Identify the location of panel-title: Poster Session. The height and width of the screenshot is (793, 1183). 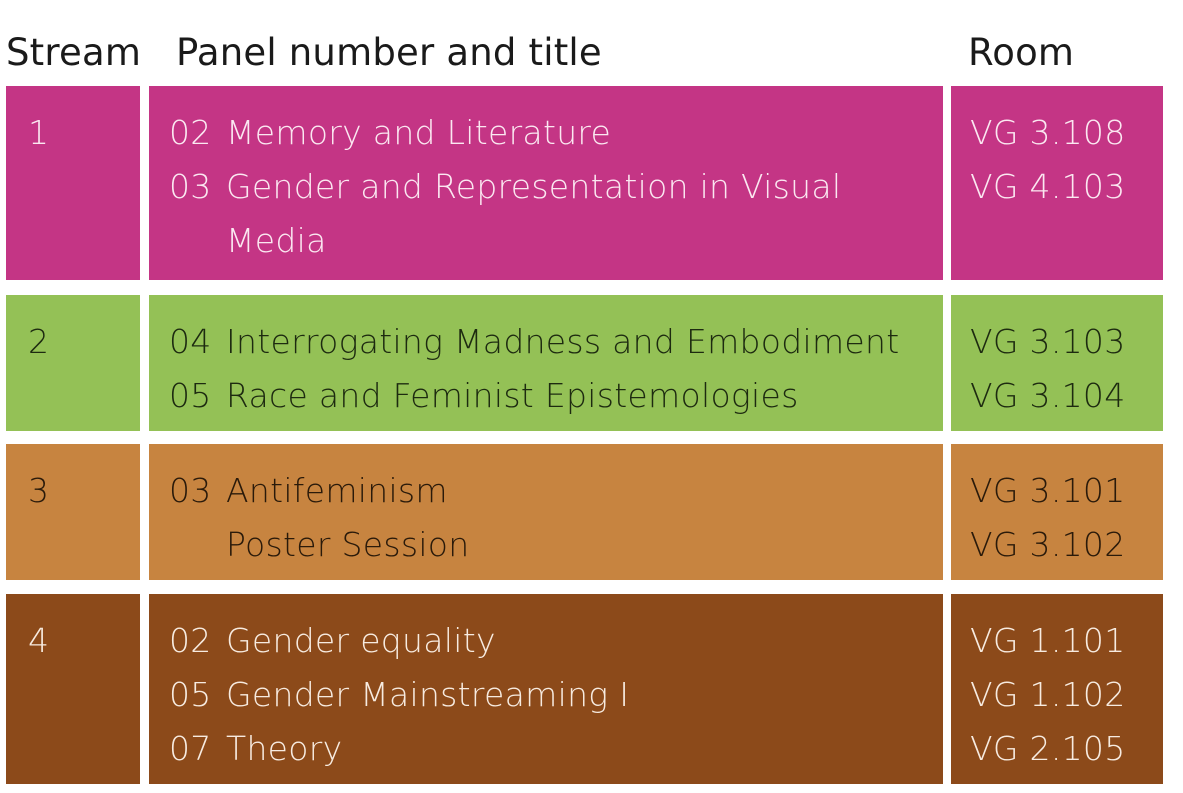
(348, 544).